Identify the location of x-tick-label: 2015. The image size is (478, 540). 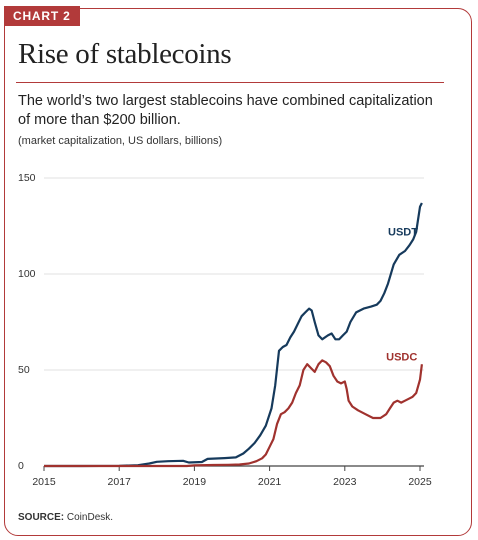
(44, 482).